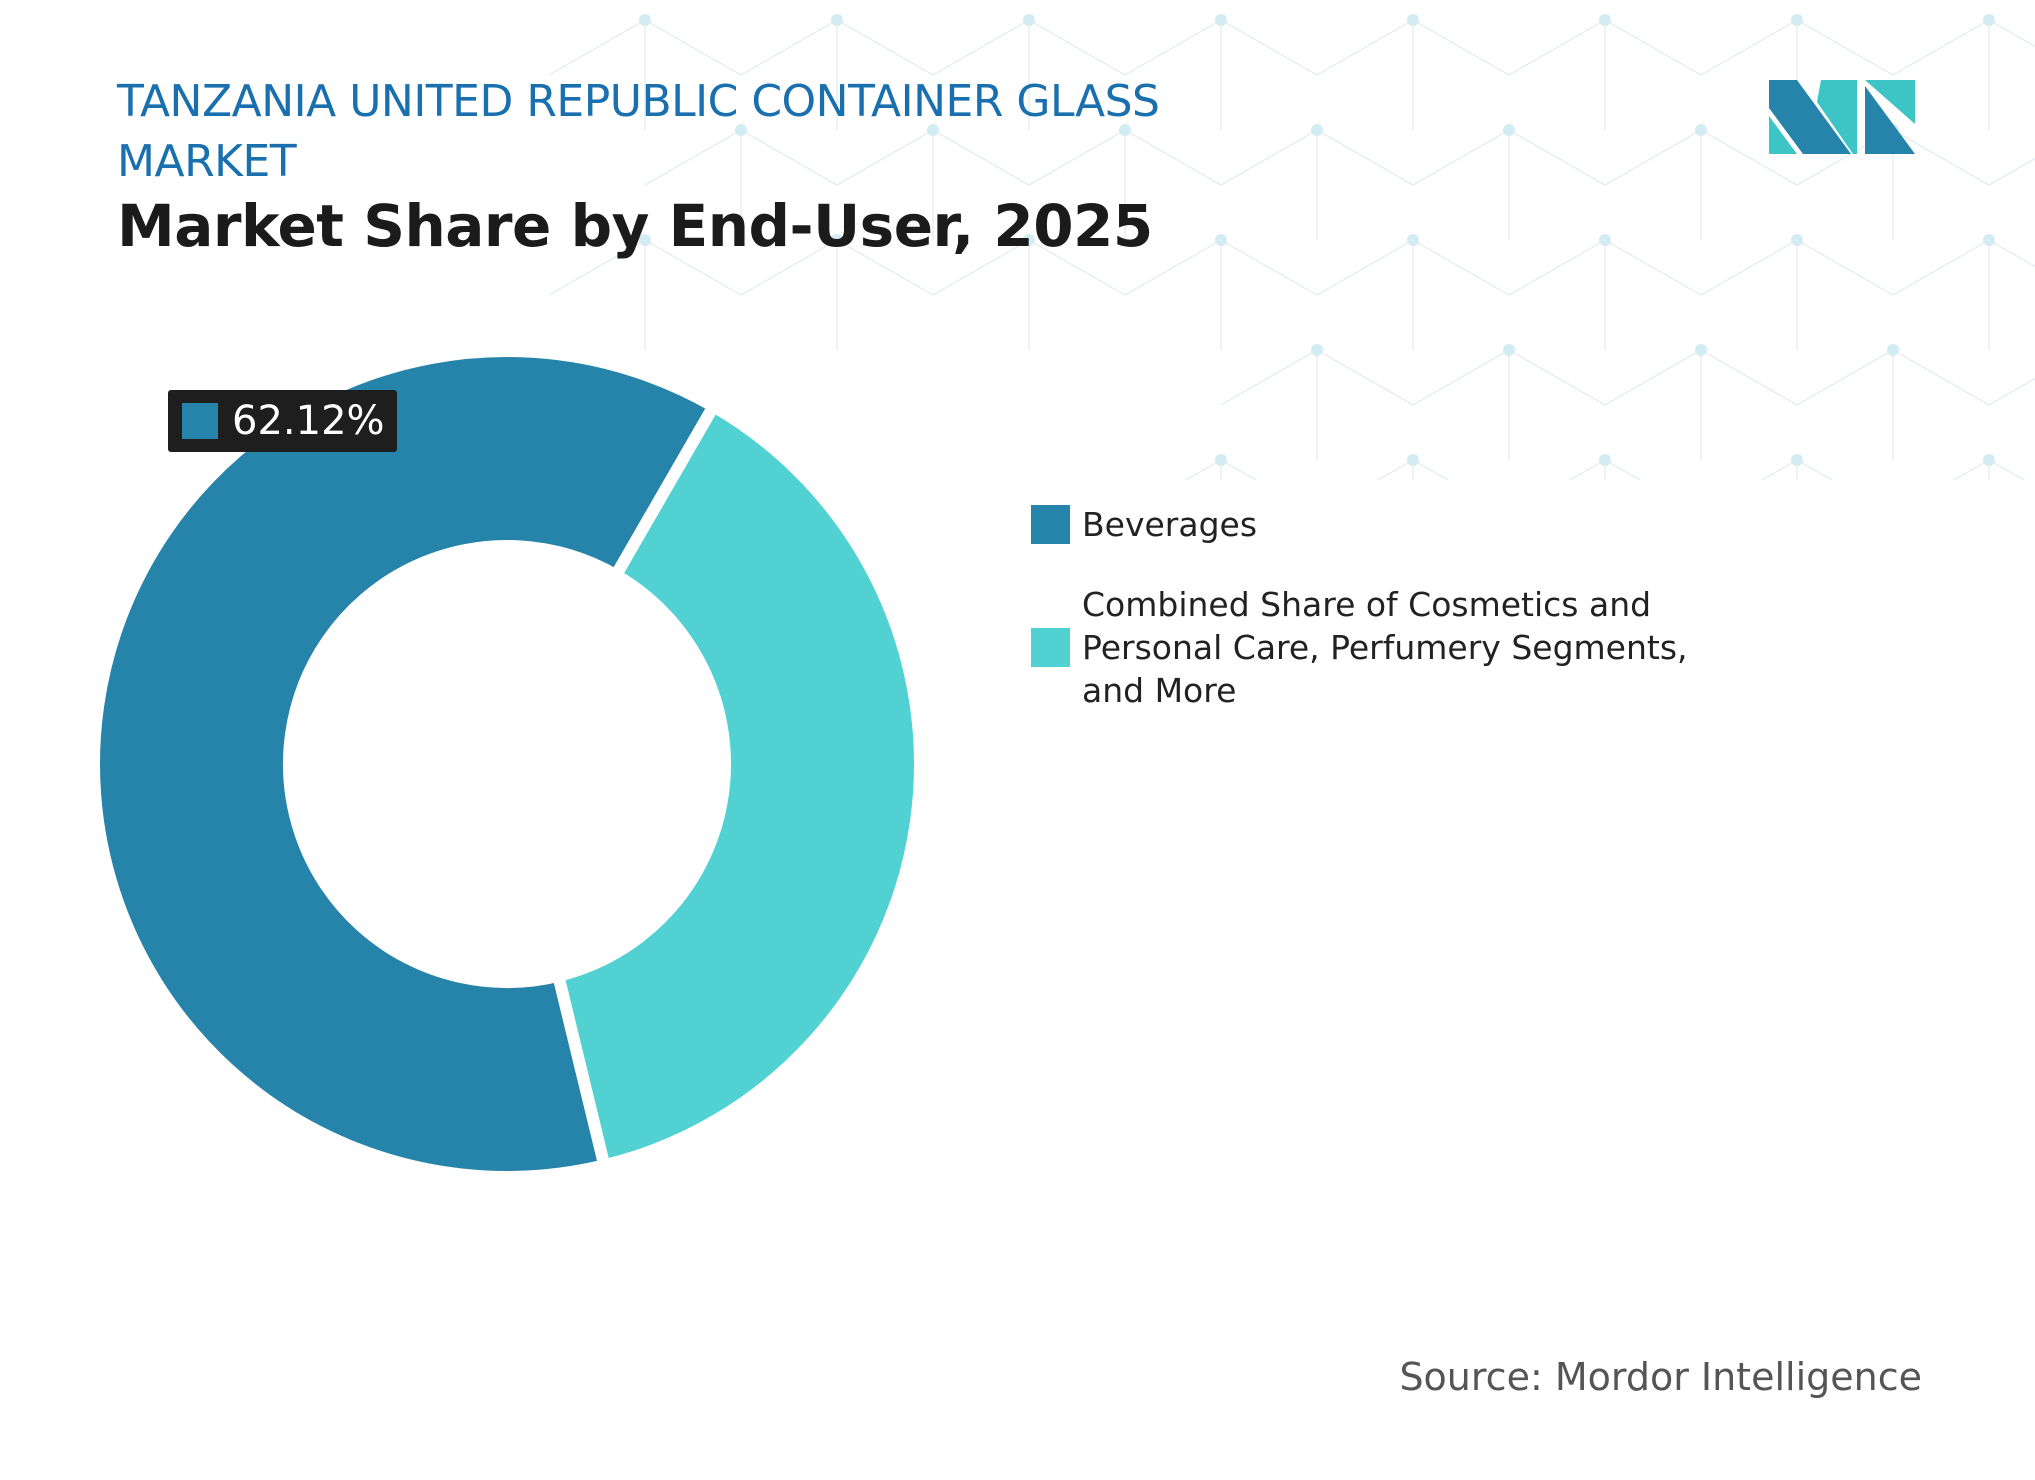  What do you see at coordinates (635, 226) in the screenshot?
I see `chart-subtitle: Market Share by End-User, 2025` at bounding box center [635, 226].